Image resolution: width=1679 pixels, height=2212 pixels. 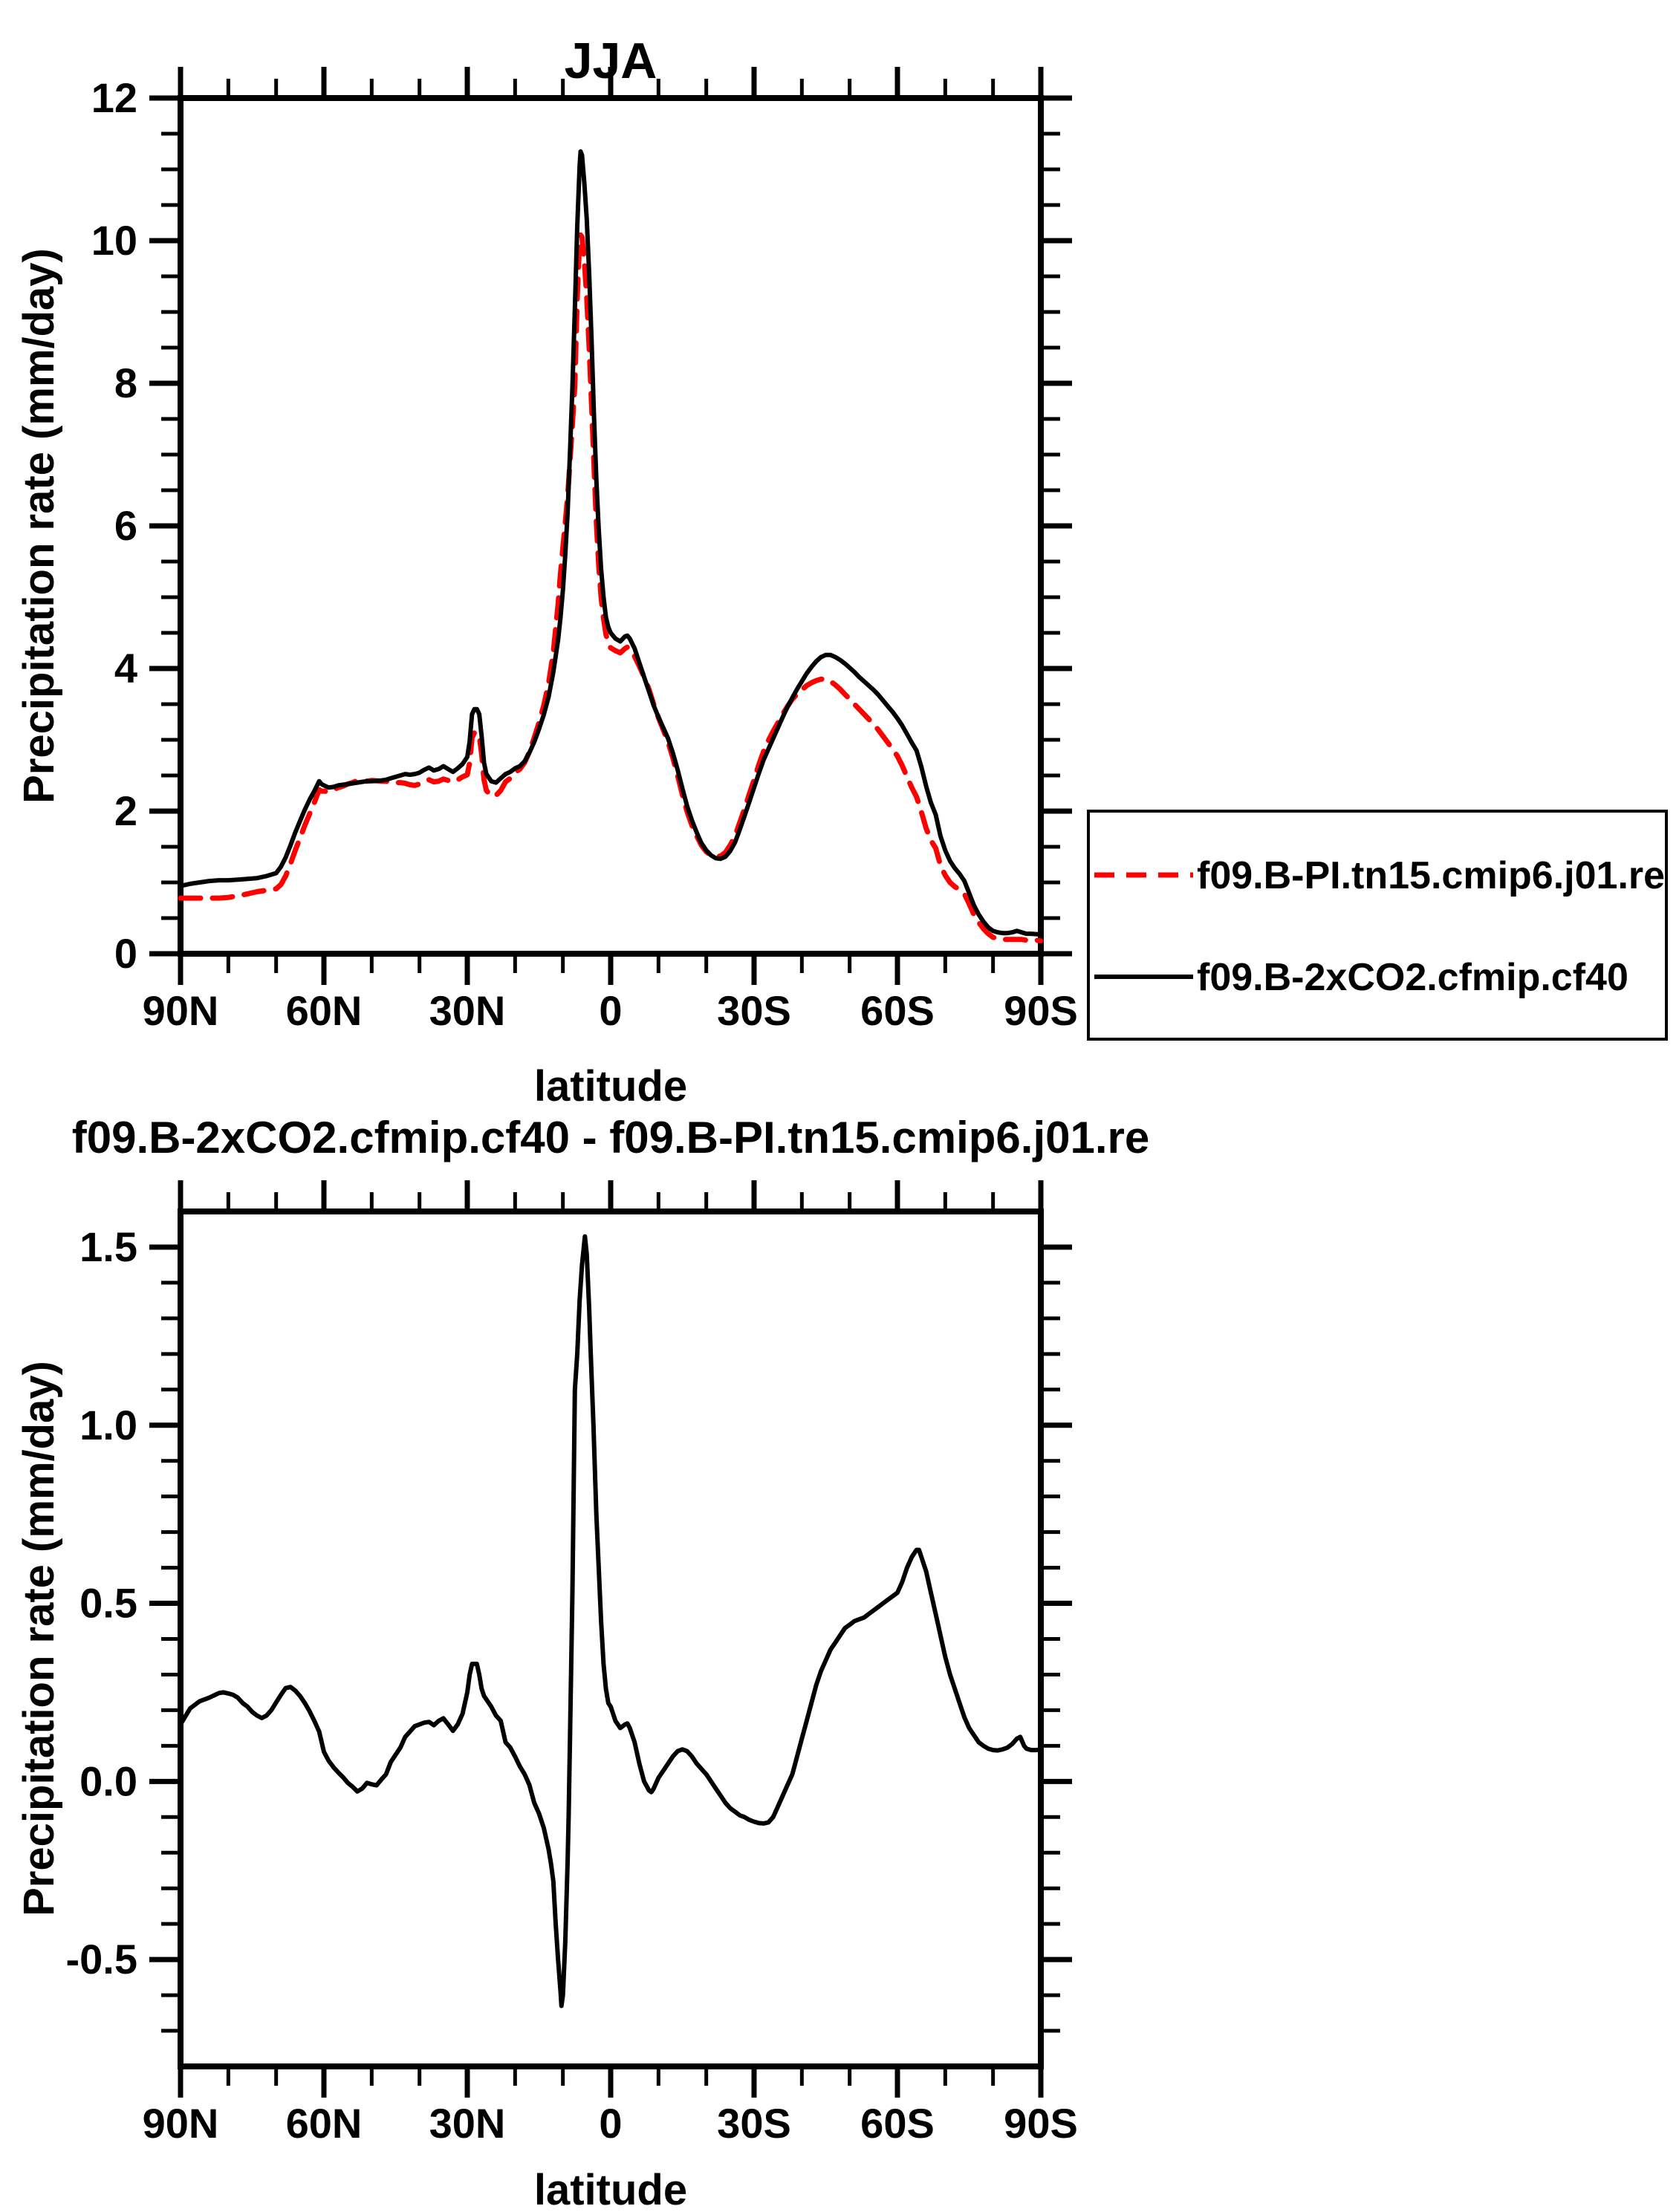 I want to click on y-tick-label: 2, so click(x=125, y=810).